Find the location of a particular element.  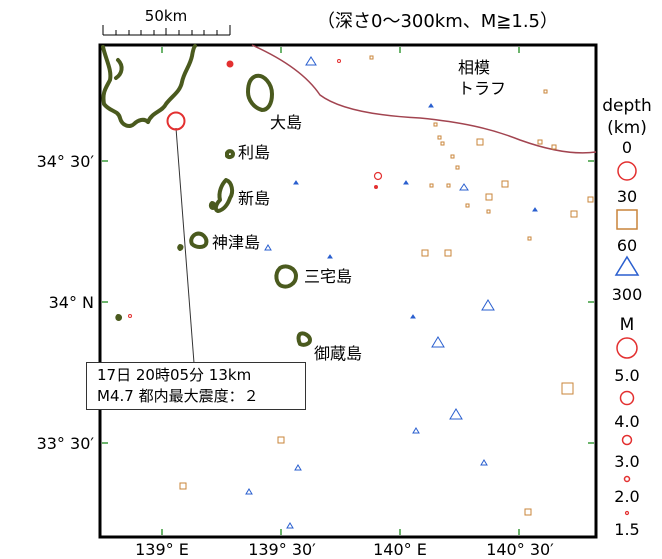

depth-value-300: 300 is located at coordinates (627, 294).